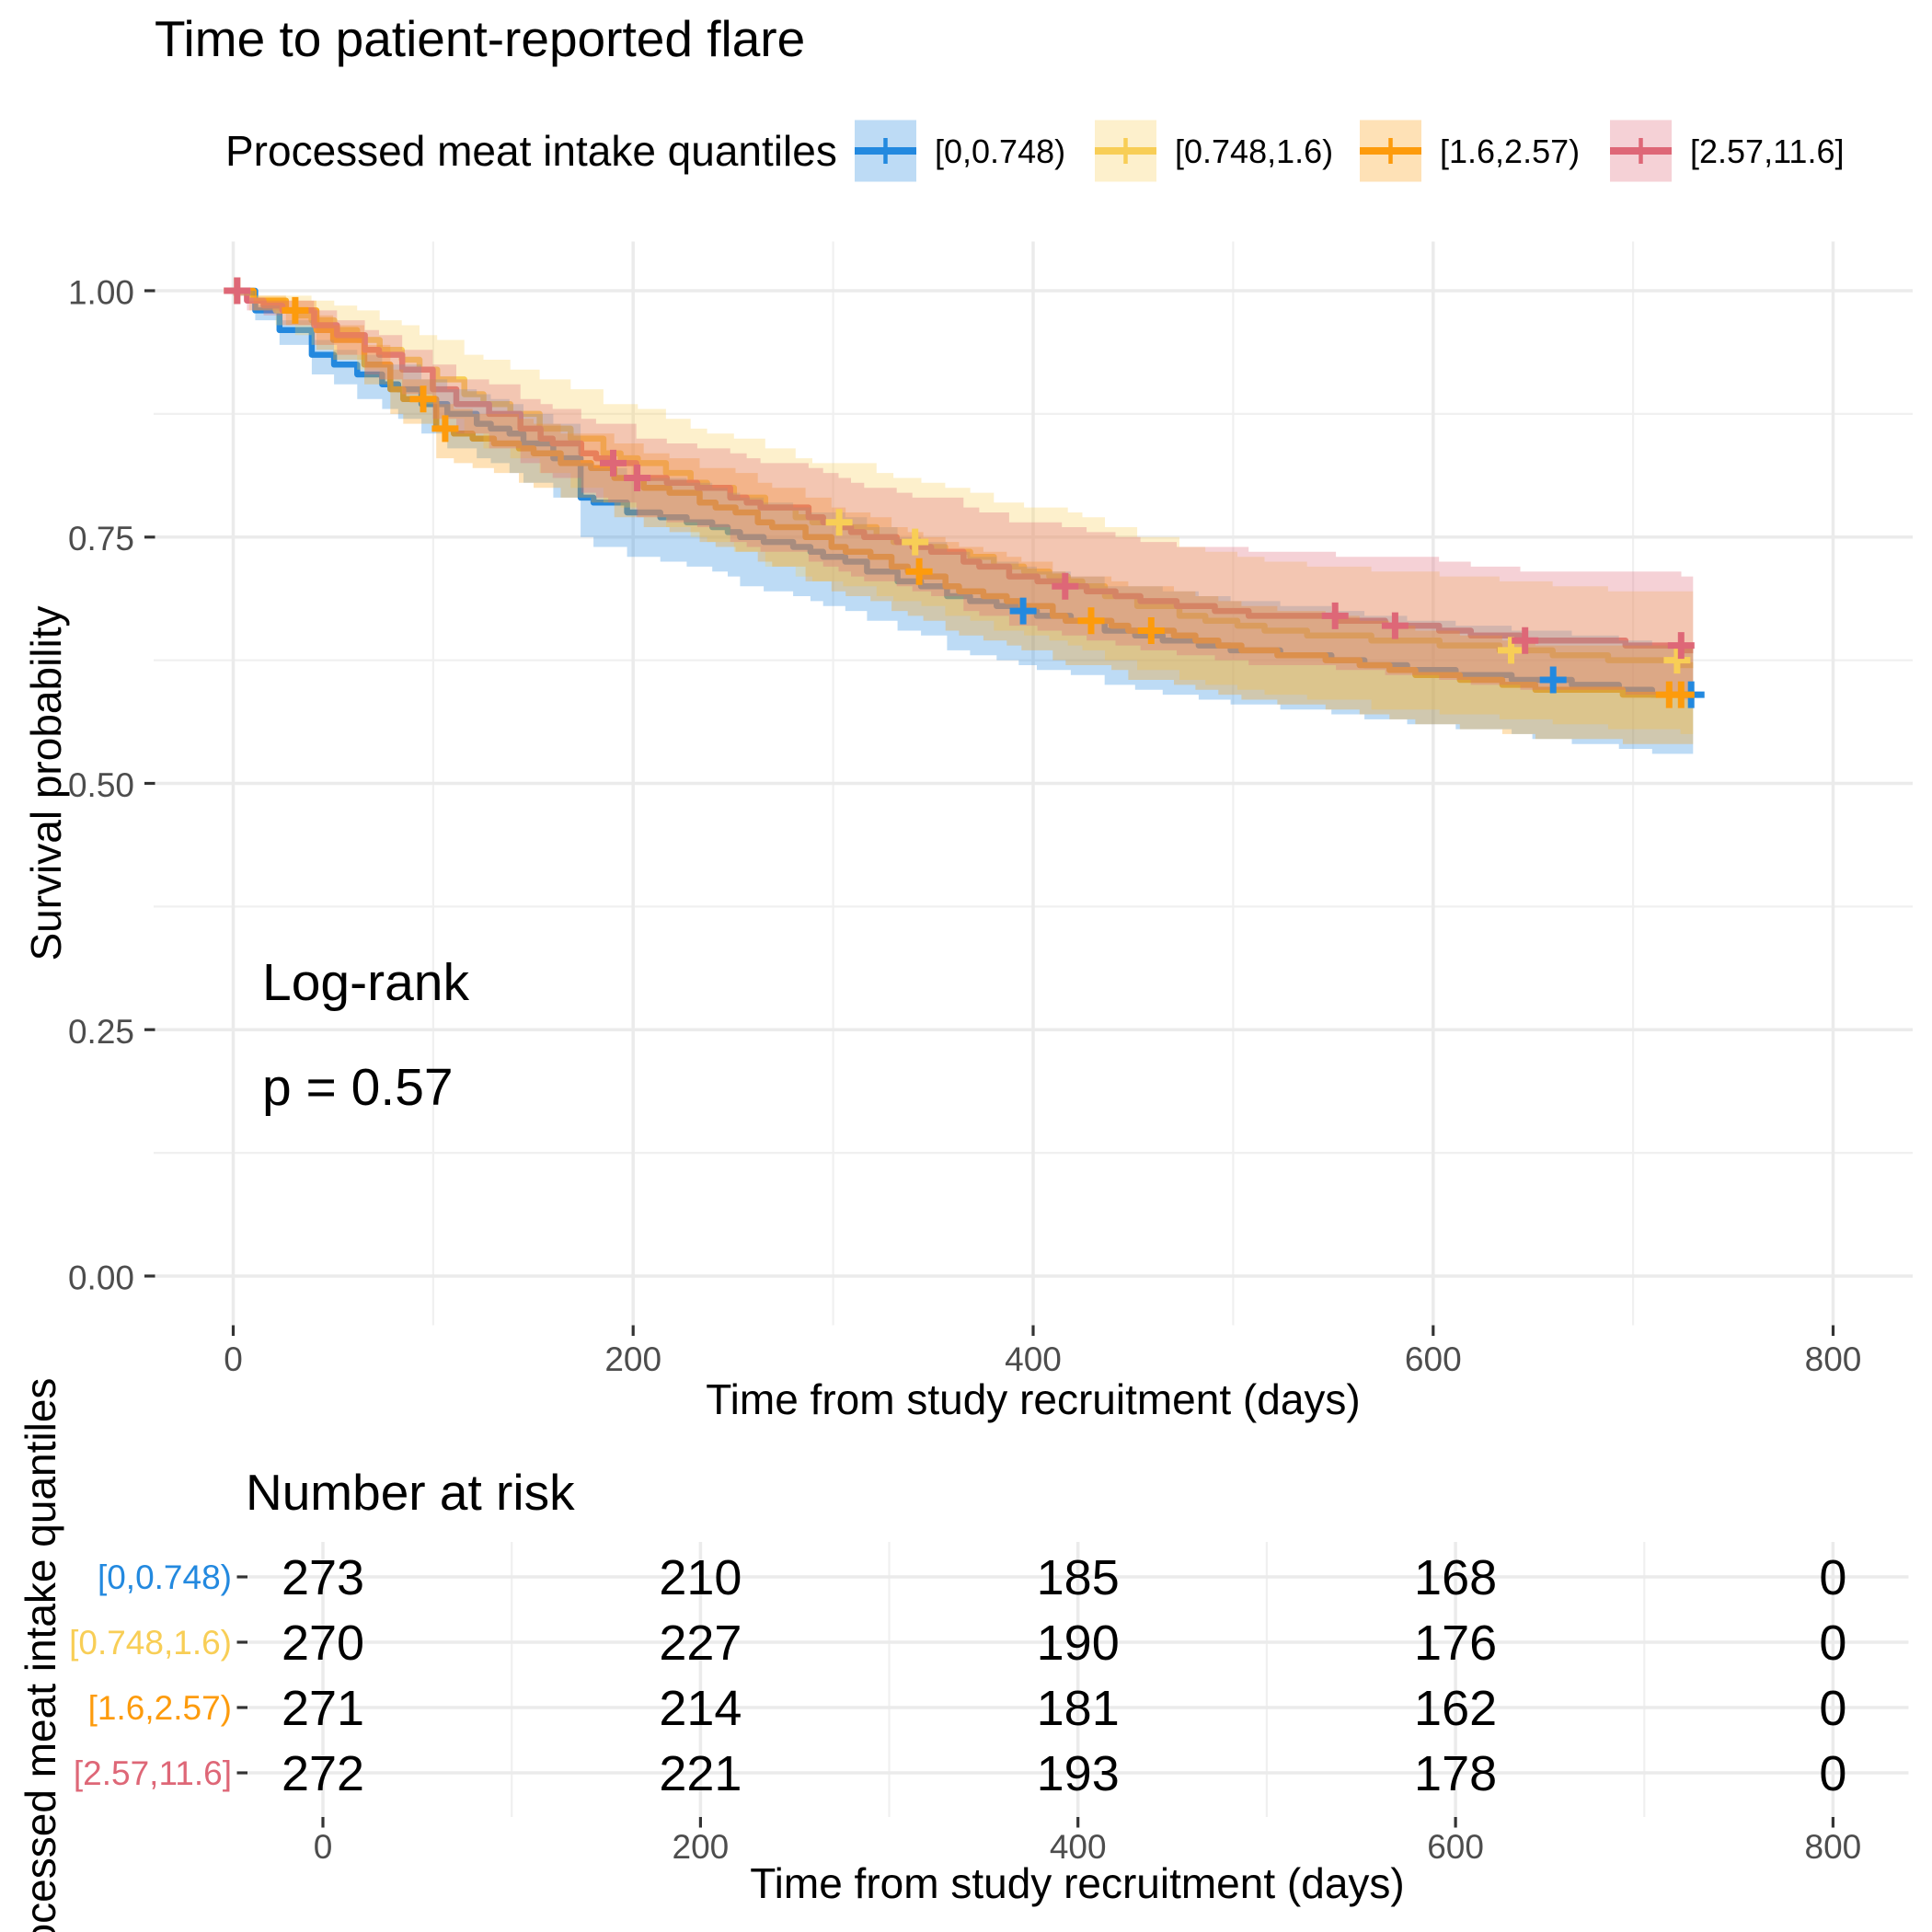  I want to click on svg-text: Log-rank, so click(365, 982).